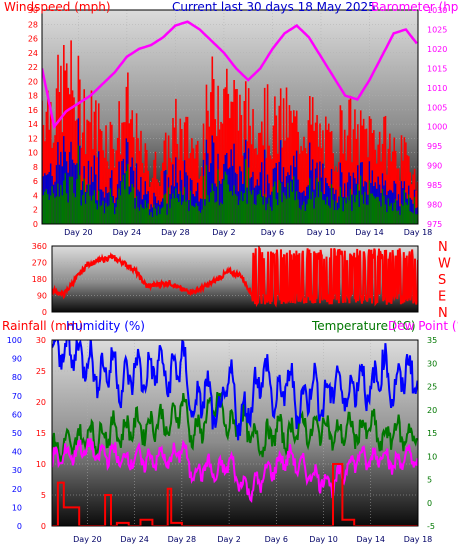  What do you see at coordinates (41, 340) in the screenshot?
I see `rainfall-tick-label: 30` at bounding box center [41, 340].